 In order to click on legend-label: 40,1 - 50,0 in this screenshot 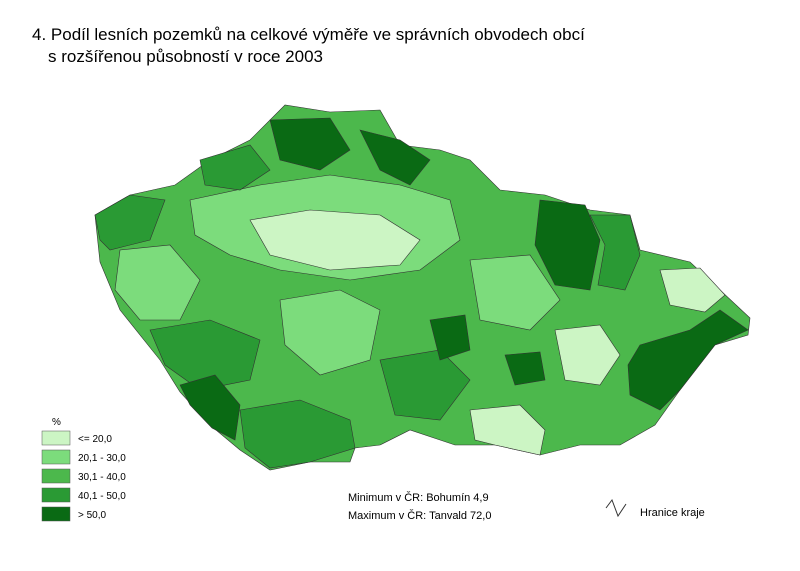, I will do `click(102, 496)`.